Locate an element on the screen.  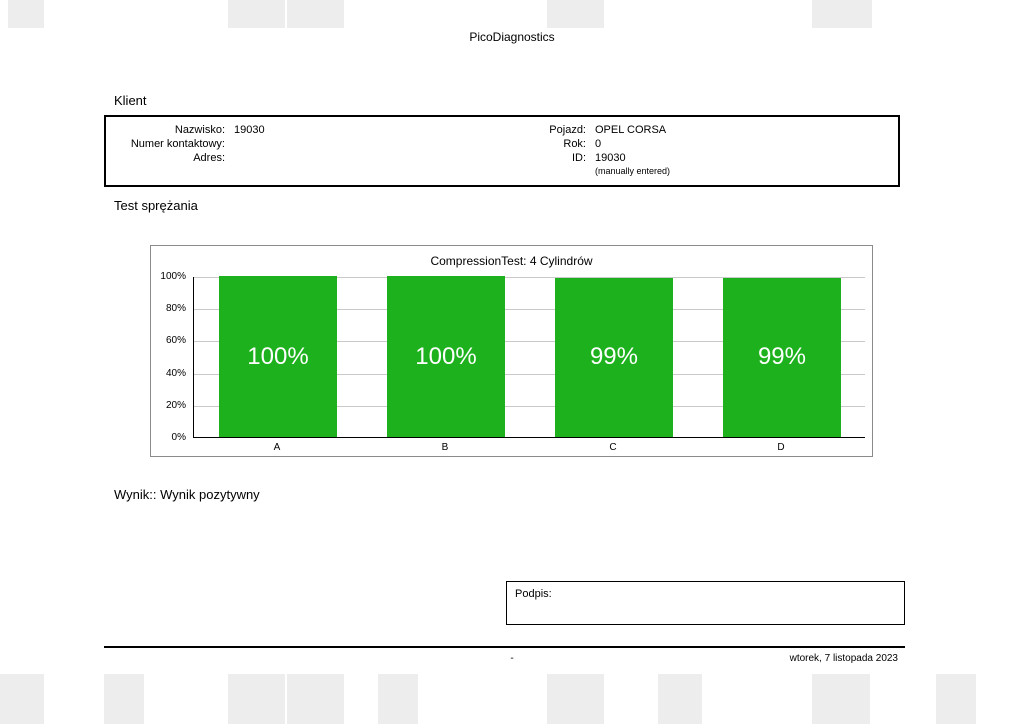
test-section-heading: Test sprężania is located at coordinates (156, 205).